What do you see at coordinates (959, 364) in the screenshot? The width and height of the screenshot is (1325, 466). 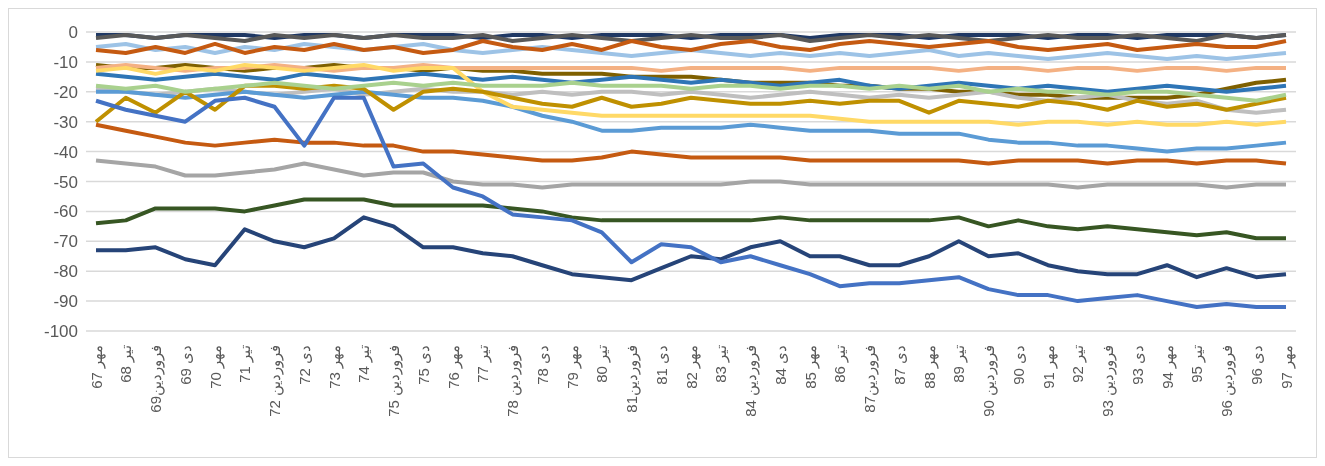 I see `x-tick-label: تیر 89` at bounding box center [959, 364].